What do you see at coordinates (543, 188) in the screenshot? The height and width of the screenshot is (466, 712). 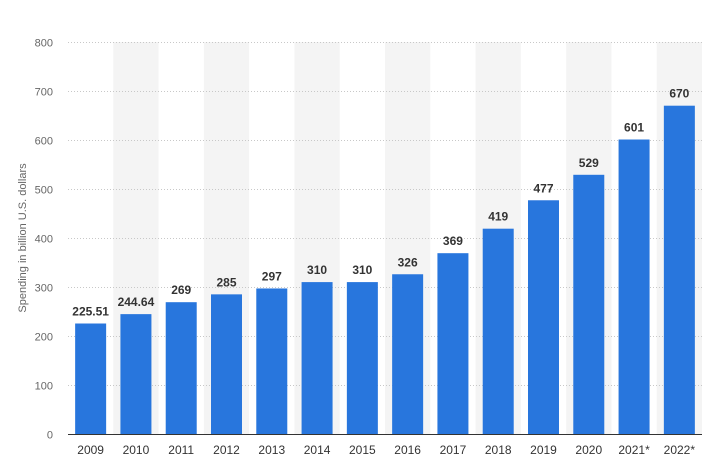 I see `bar-value-label: 477` at bounding box center [543, 188].